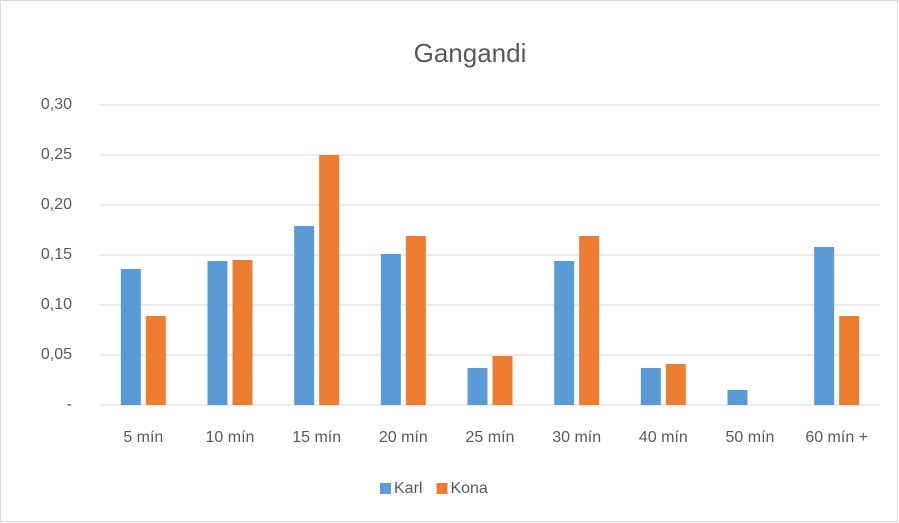  What do you see at coordinates (490, 437) in the screenshot?
I see `x-tick-label: 25 mín` at bounding box center [490, 437].